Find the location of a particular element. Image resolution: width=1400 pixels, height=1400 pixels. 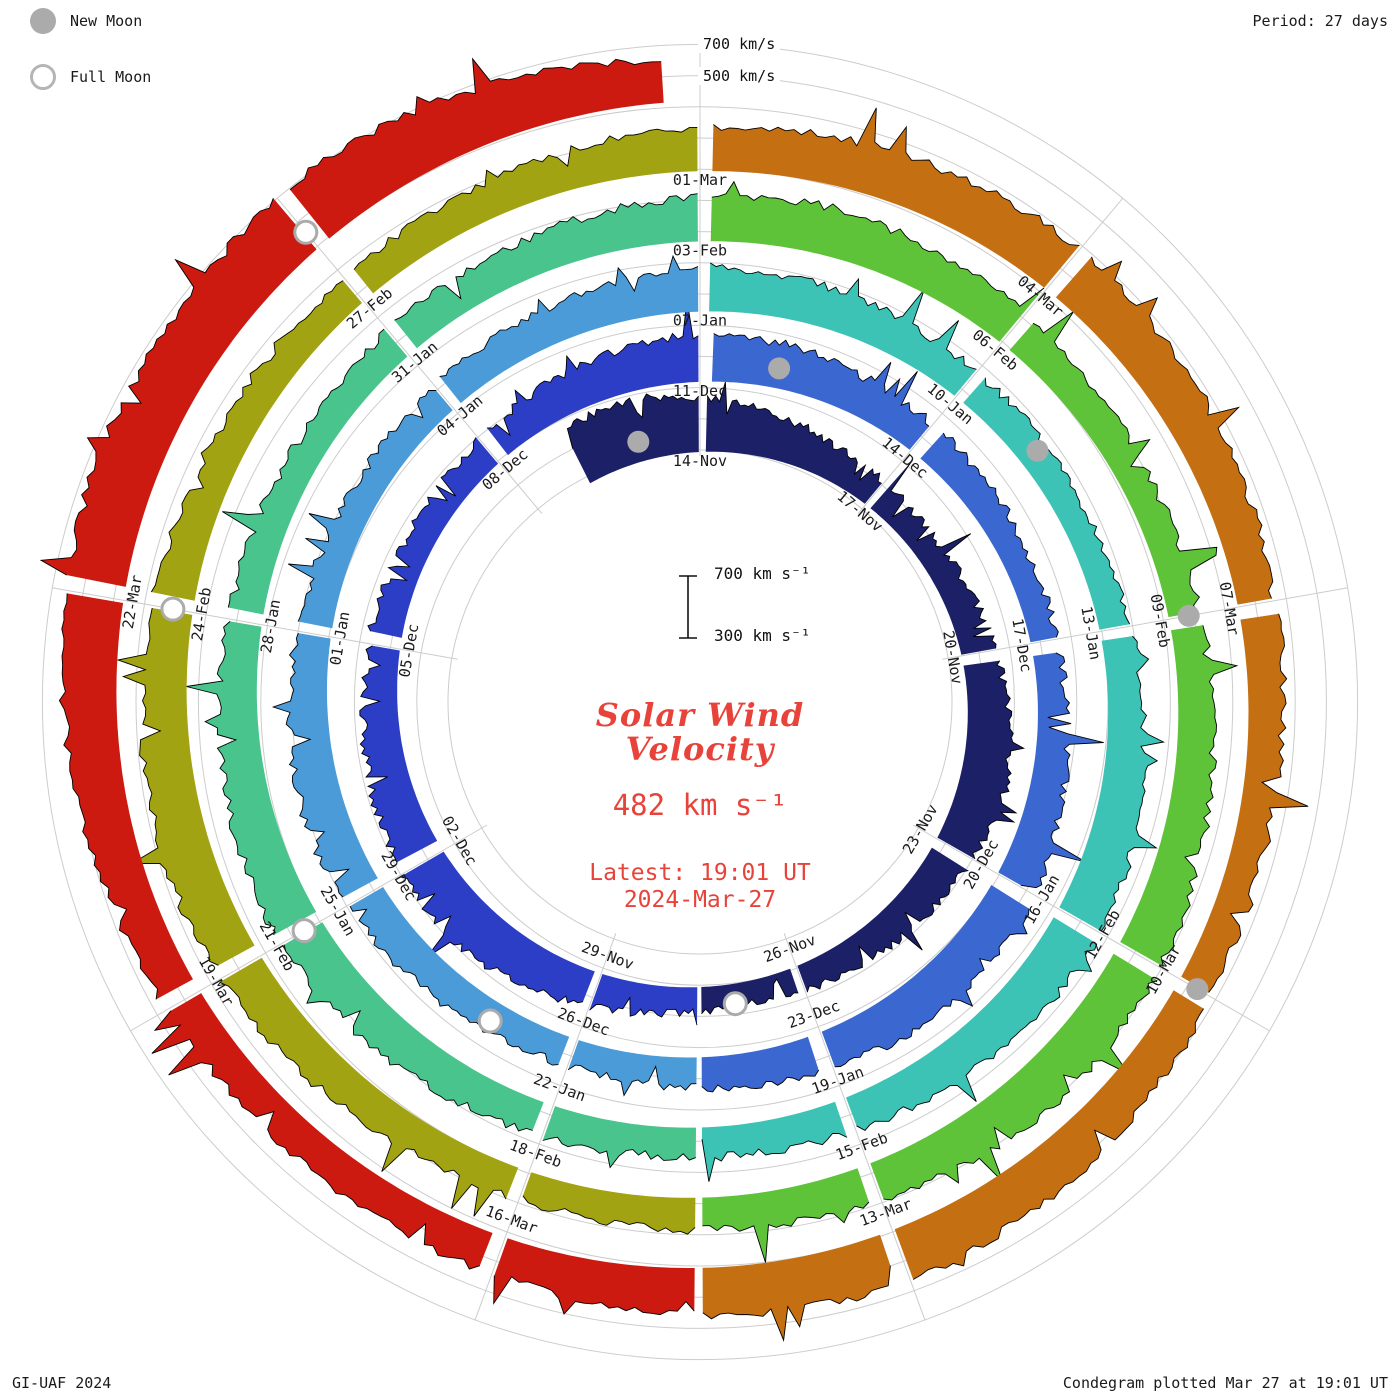

credit-label: GI-UAF 2024 is located at coordinates (62, 1383).